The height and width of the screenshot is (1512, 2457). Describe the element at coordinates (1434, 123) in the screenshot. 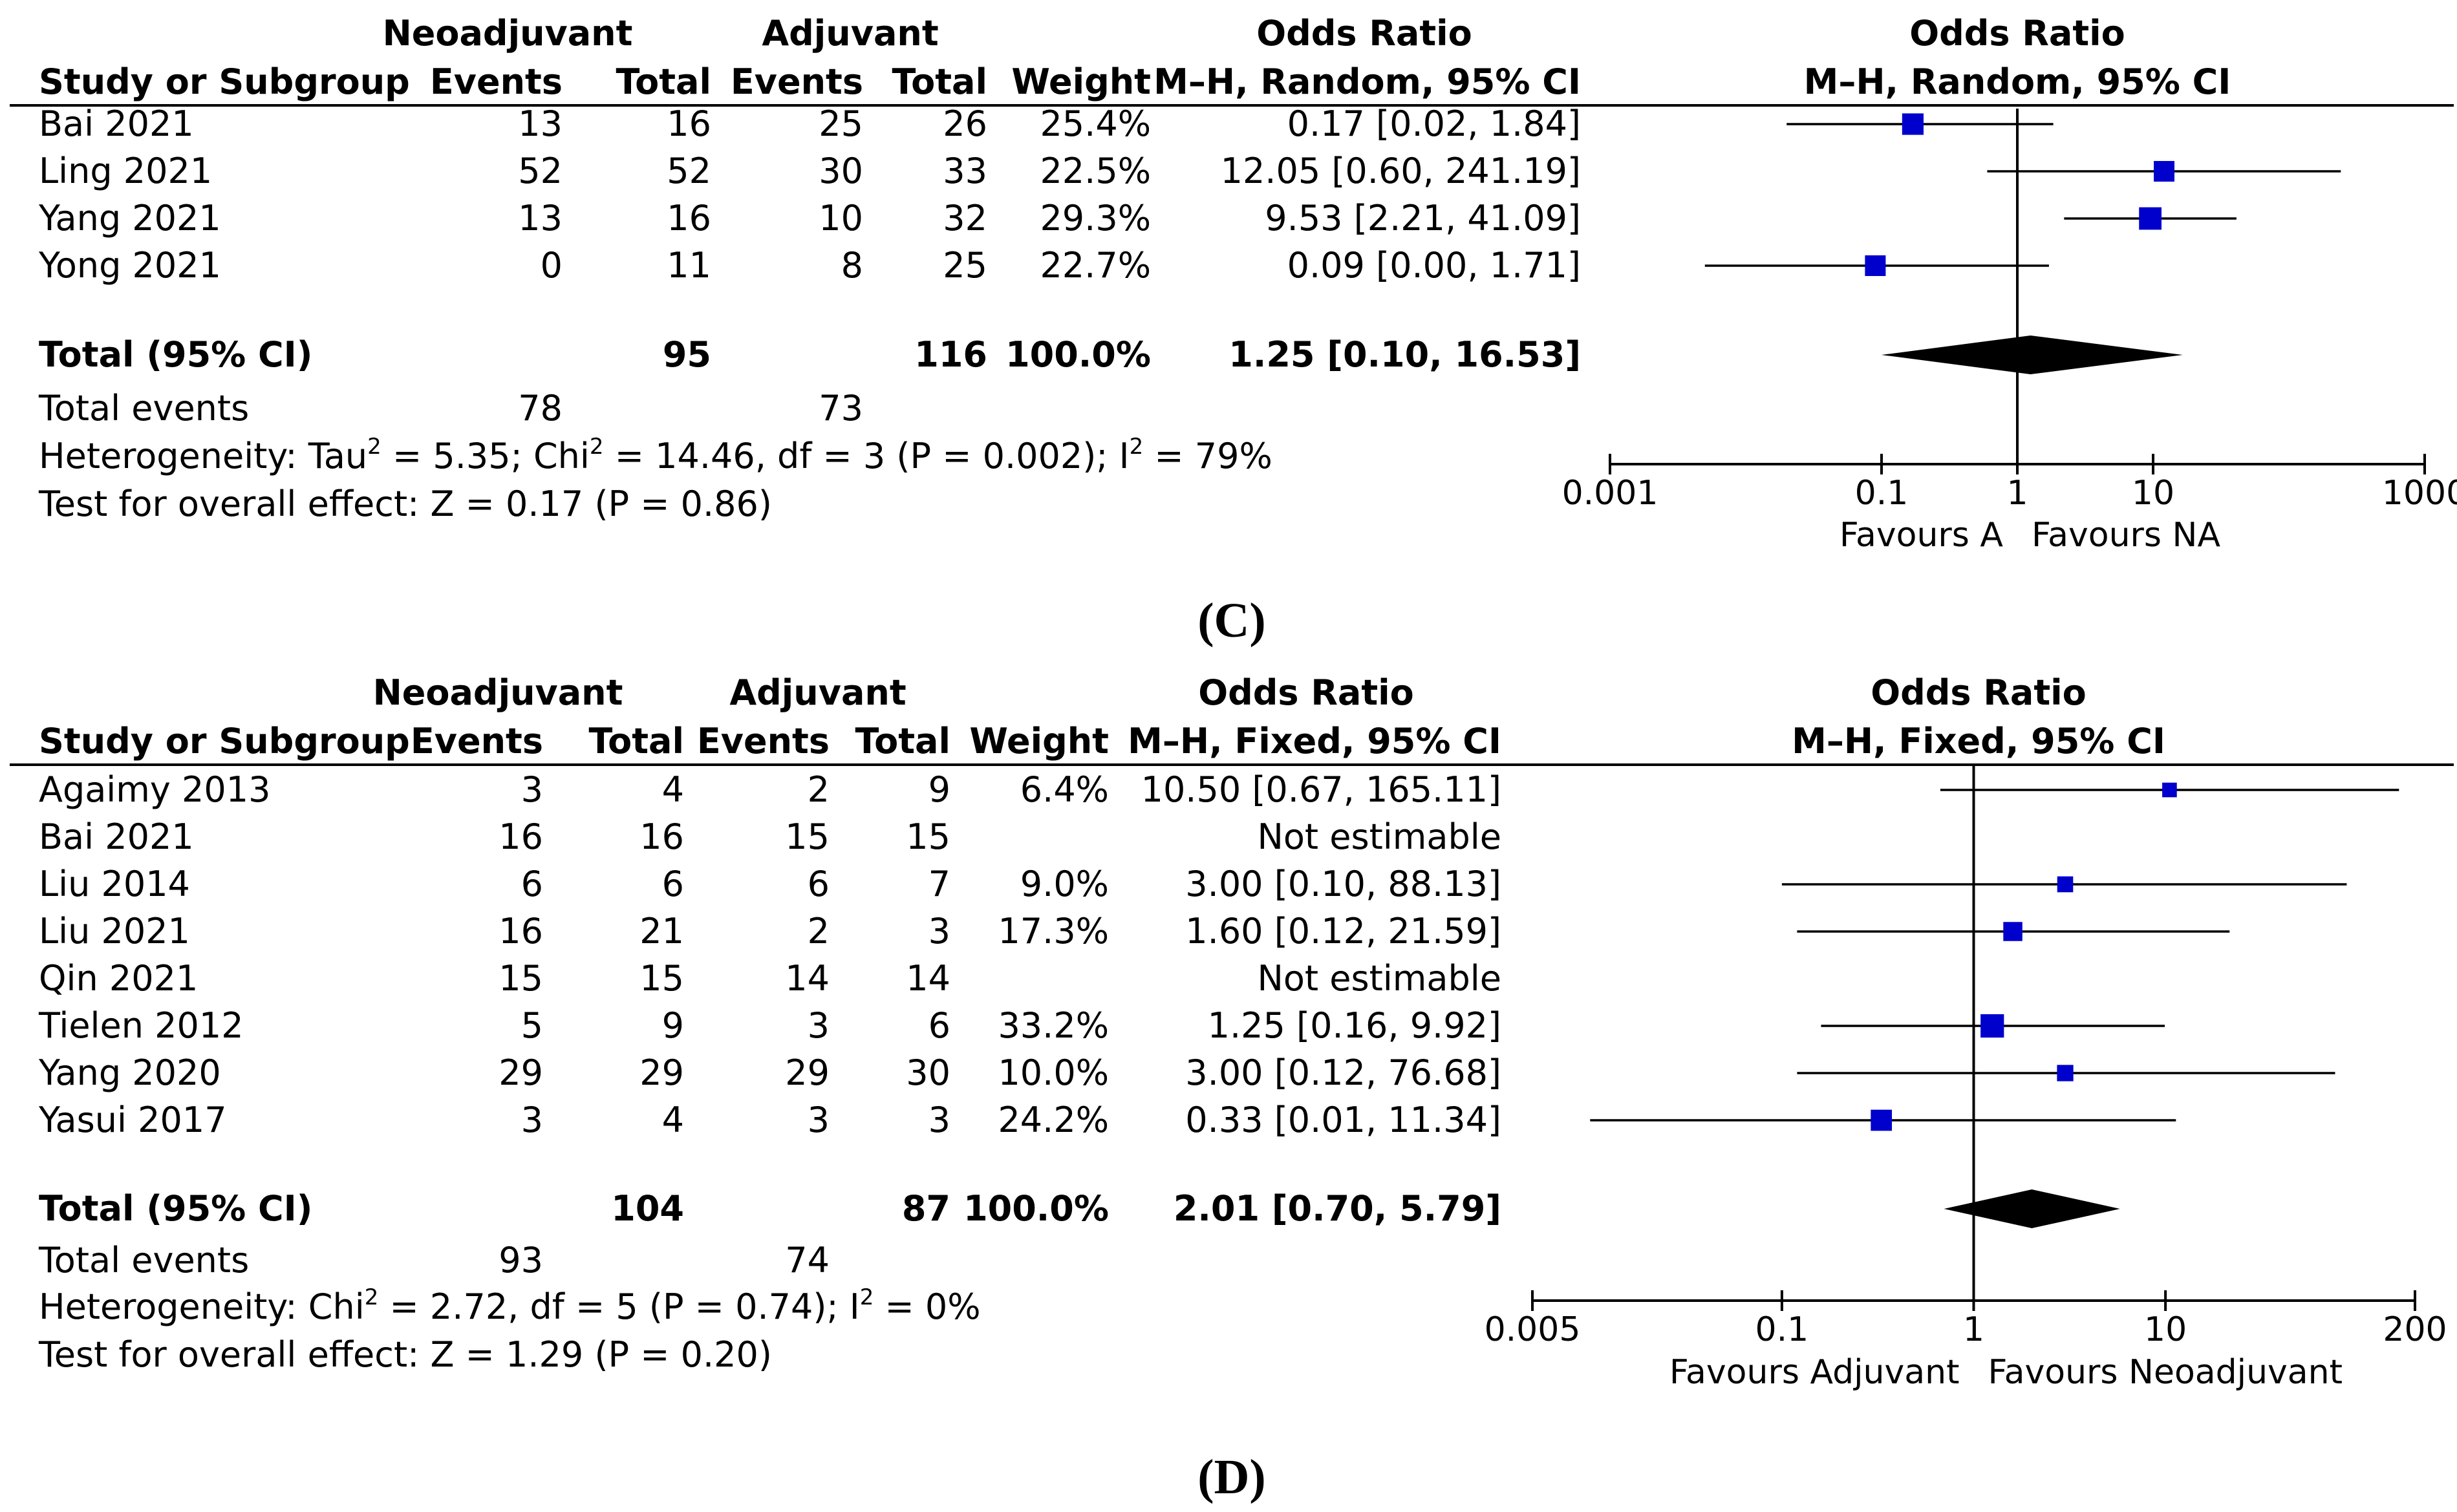

I see `study-odds-ratio: 0.17 [0.02, 1.84]` at that location.